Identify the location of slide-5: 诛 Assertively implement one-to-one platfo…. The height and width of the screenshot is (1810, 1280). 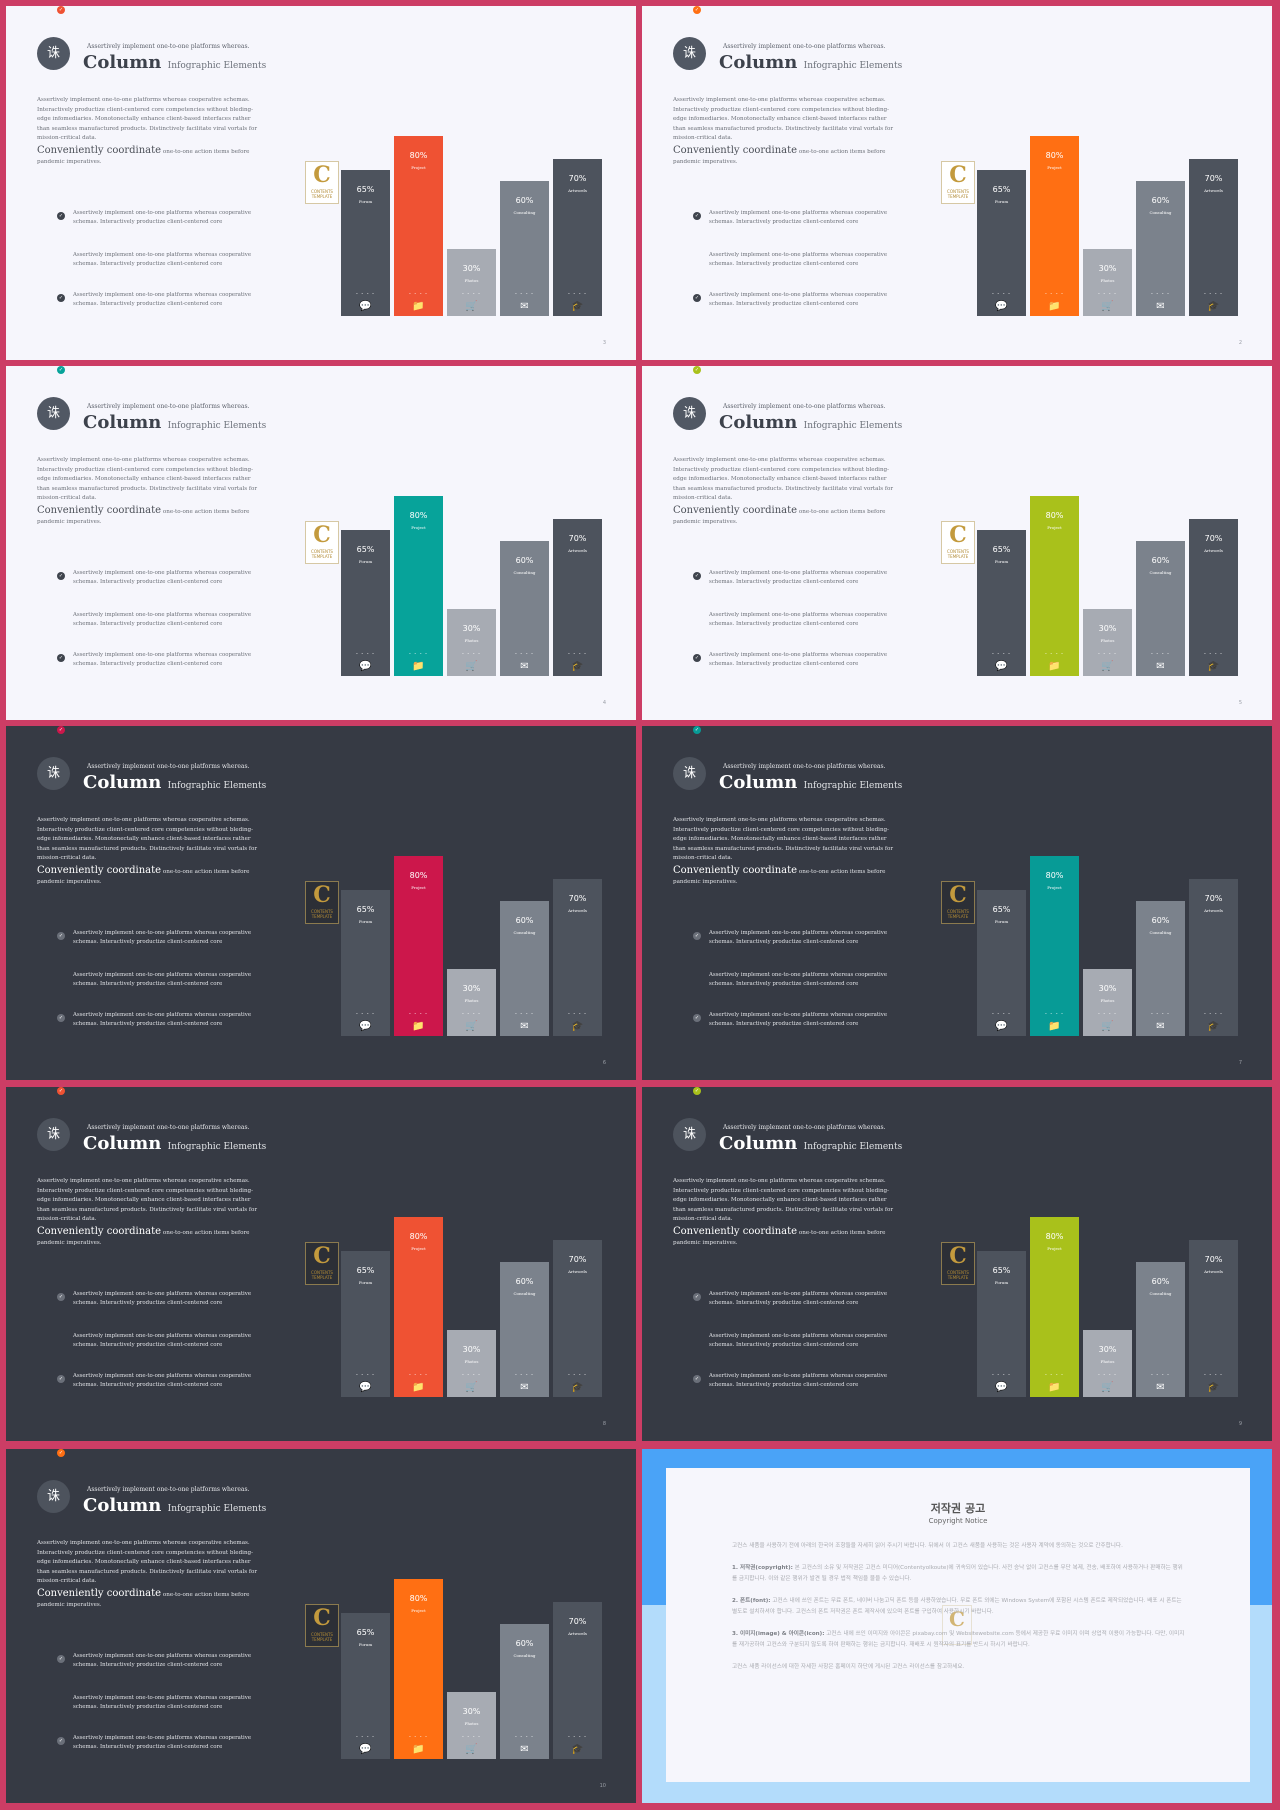
(321, 903).